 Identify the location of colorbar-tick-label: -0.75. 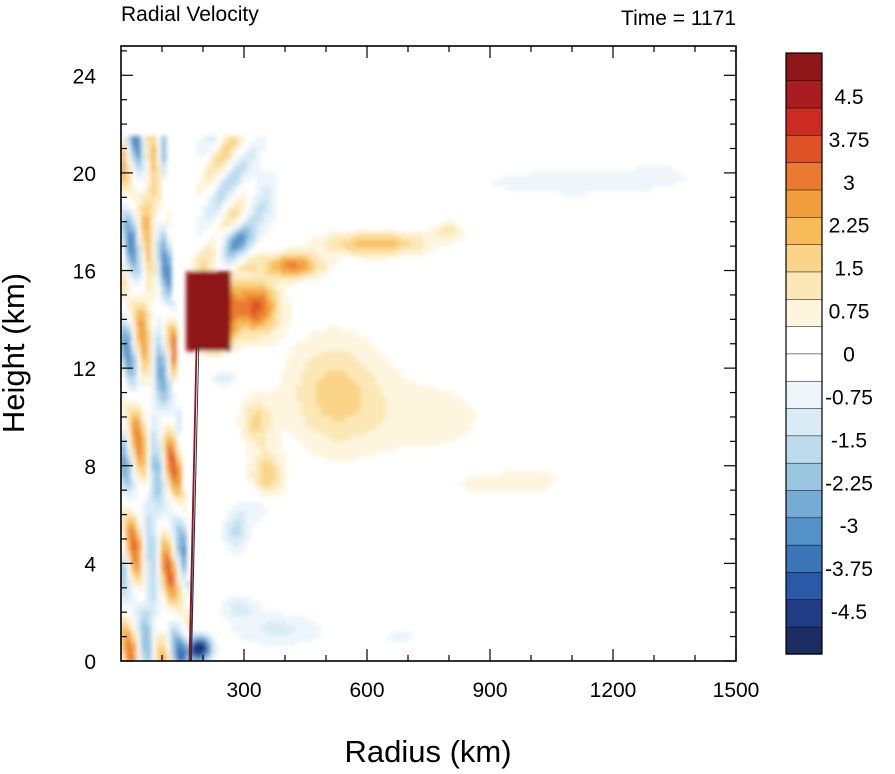
(849, 397).